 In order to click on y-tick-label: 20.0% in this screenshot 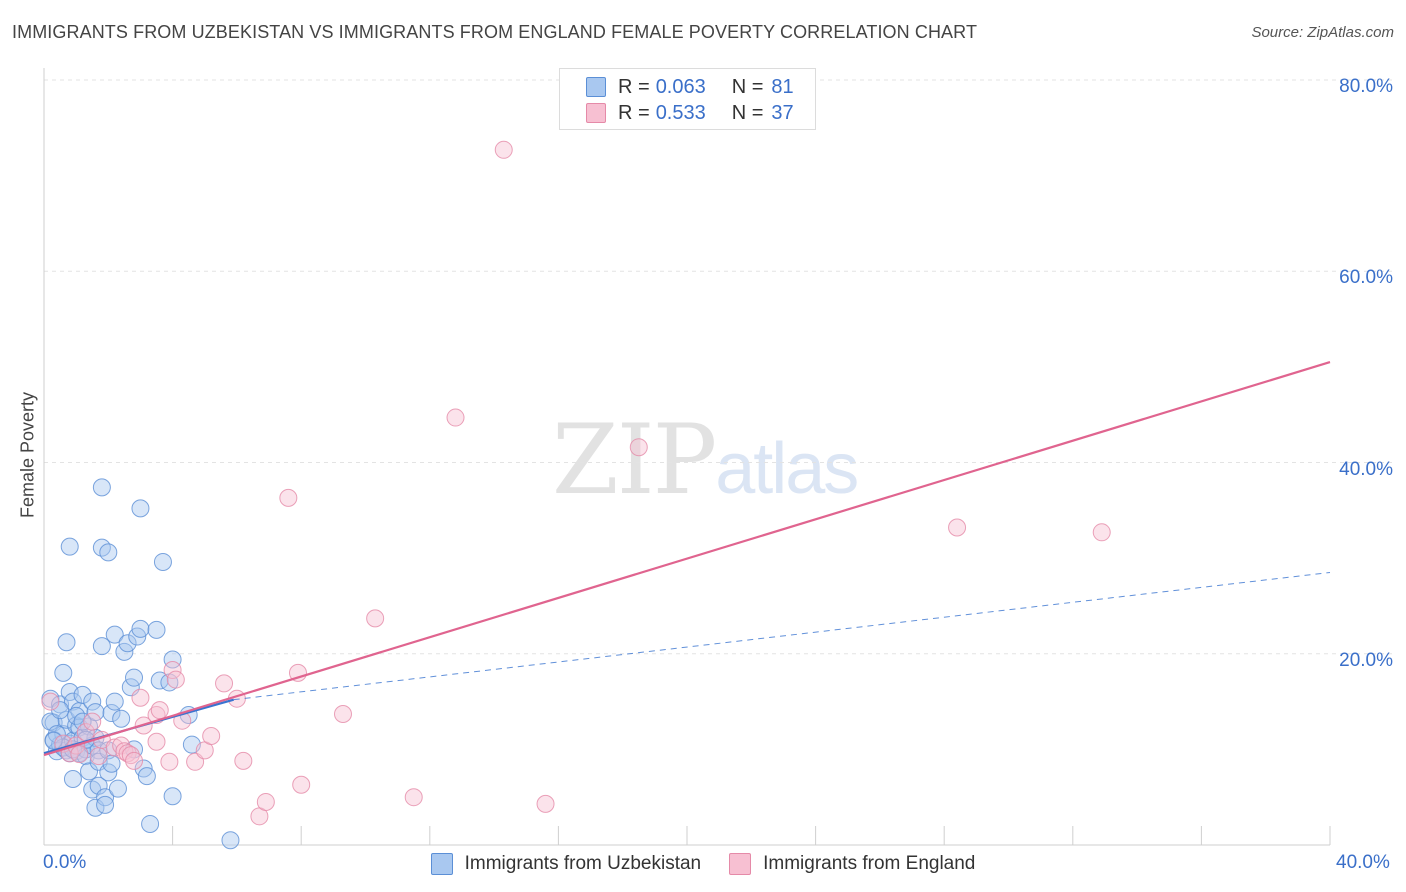, I will do `click(1366, 660)`.